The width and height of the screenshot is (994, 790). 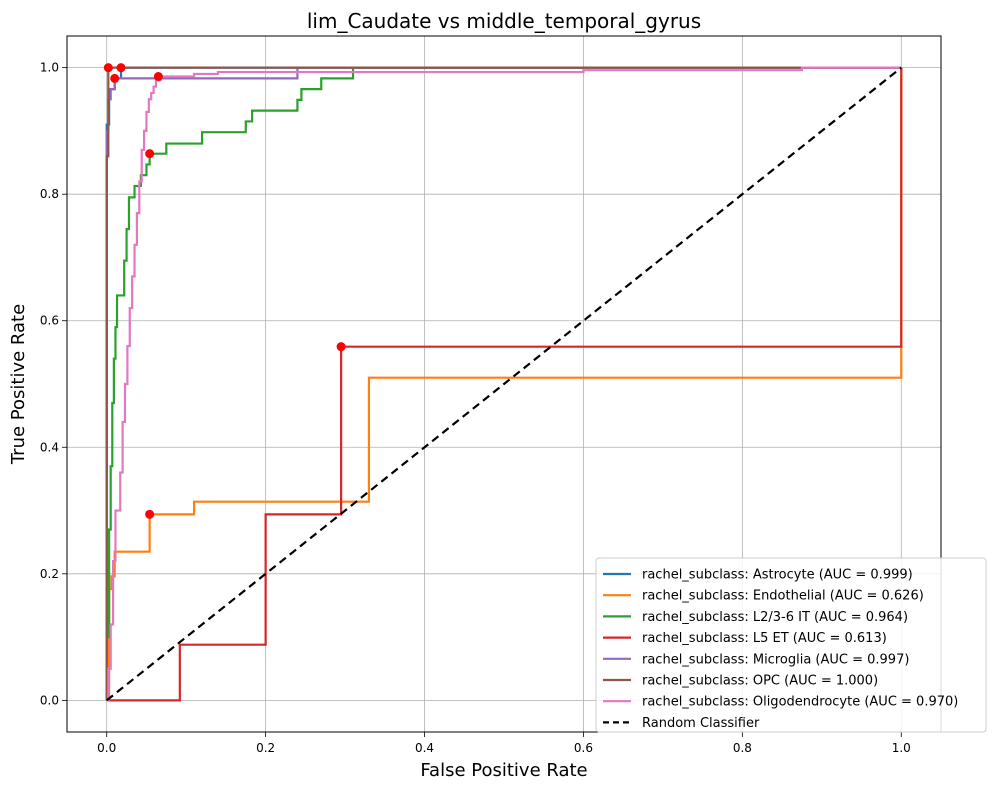 I want to click on legend-label-l2-3-6-it: rachel_subclass: L2/3-6 IT (AUC = 0.964), so click(x=775, y=617).